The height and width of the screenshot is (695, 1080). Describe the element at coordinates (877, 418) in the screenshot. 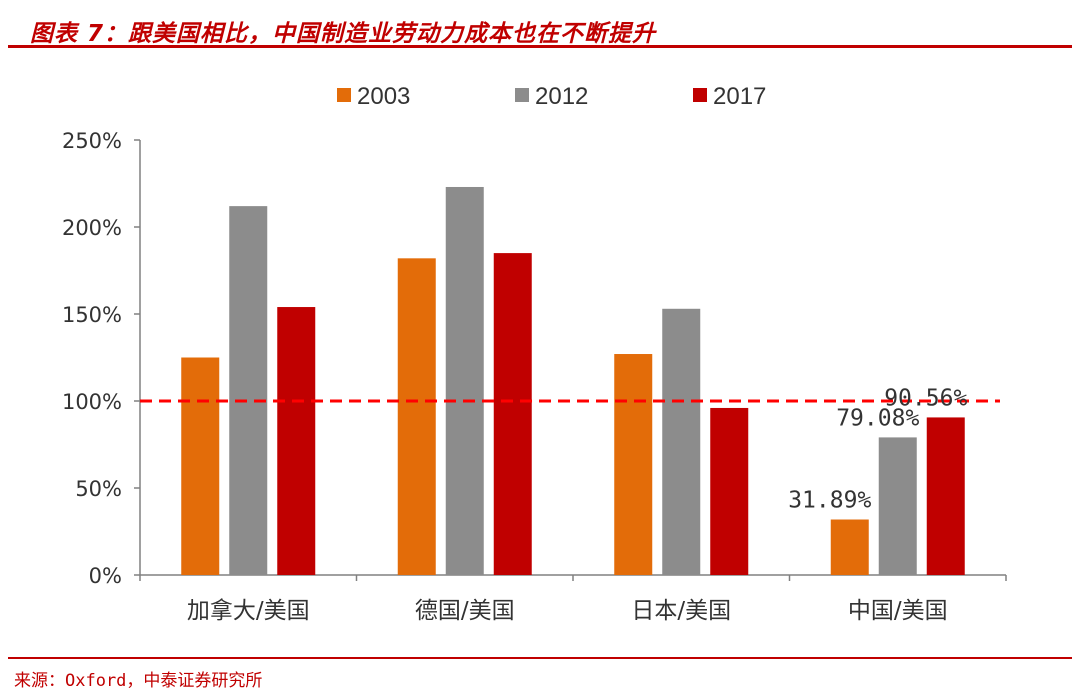

I see `data-label: 79.08%` at that location.